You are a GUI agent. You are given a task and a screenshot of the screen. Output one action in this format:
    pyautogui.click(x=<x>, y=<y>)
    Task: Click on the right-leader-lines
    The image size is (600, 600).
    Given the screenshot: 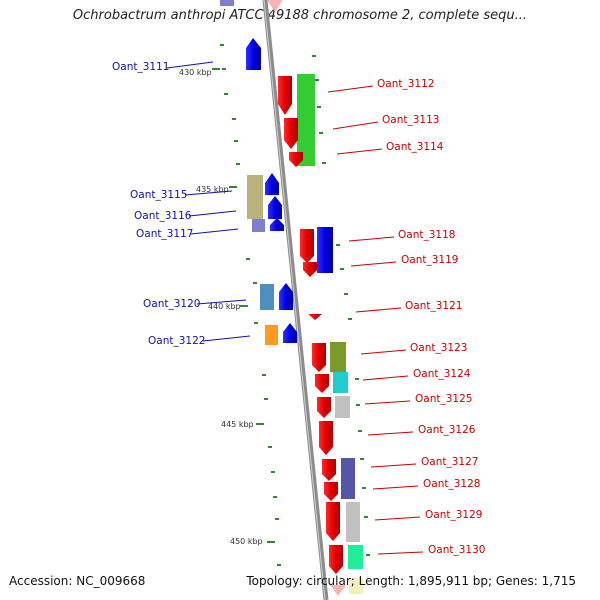 What is the action you would take?
    pyautogui.click(x=375, y=320)
    